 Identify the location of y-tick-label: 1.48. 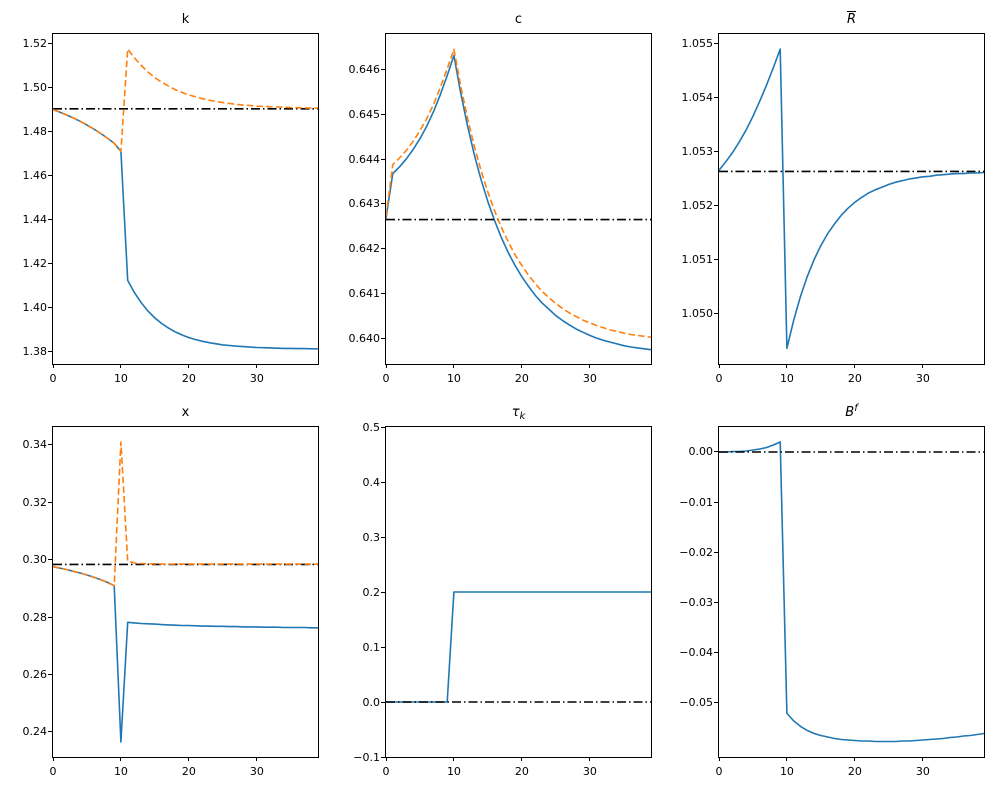
(35, 132).